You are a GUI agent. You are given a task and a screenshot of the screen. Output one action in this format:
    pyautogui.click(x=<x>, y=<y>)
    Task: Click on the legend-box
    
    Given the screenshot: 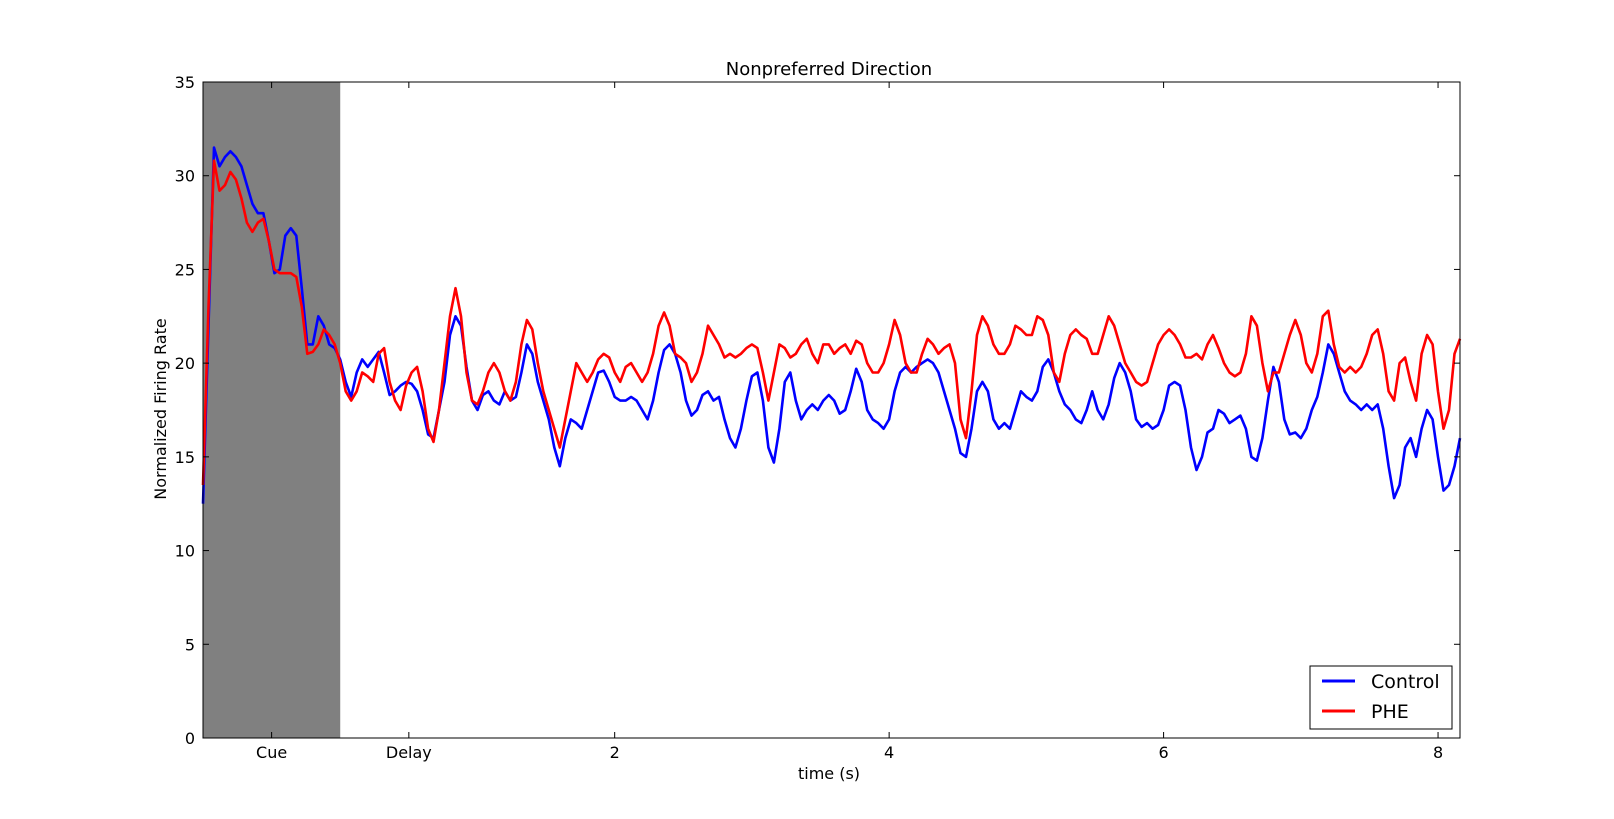 What is the action you would take?
    pyautogui.click(x=1381, y=697)
    